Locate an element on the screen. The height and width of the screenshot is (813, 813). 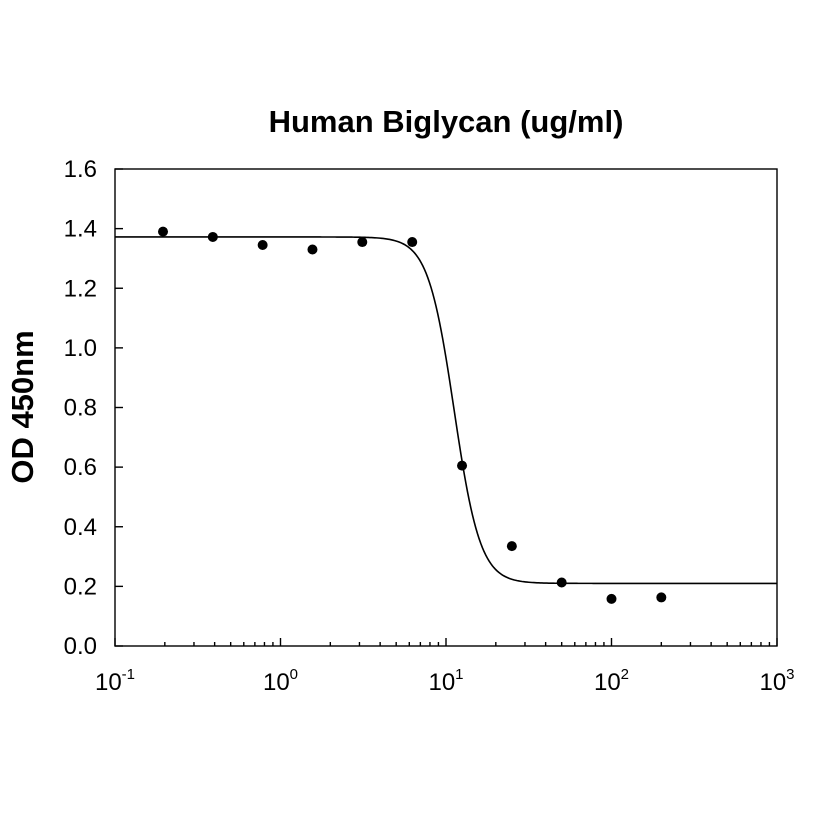
x-tick-exponent: 2 is located at coordinates (625, 674).